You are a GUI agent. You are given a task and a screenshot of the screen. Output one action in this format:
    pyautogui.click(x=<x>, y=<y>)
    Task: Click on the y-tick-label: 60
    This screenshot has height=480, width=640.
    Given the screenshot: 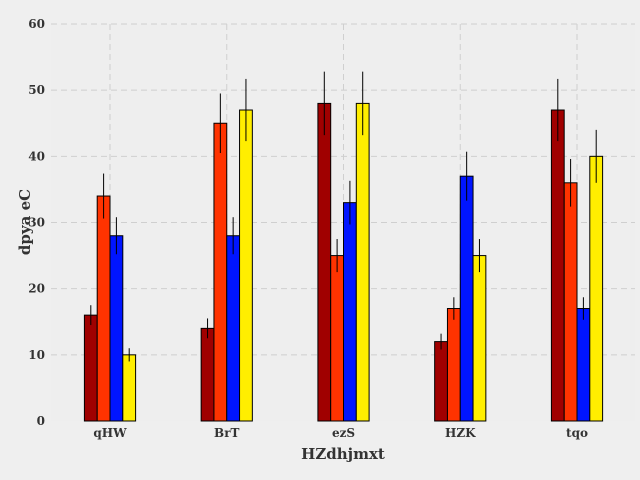 What is the action you would take?
    pyautogui.click(x=36, y=24)
    